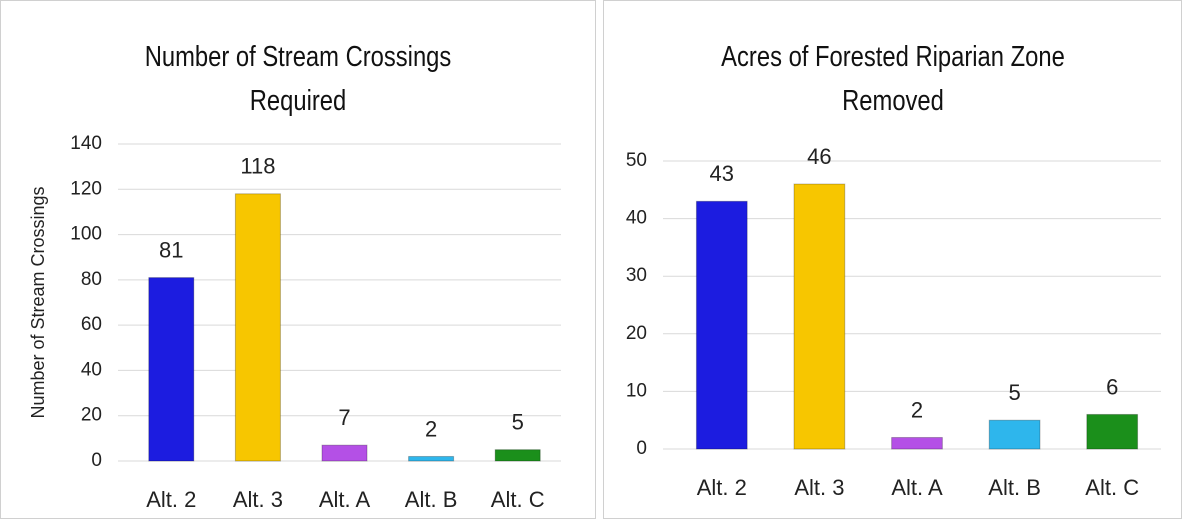  Describe the element at coordinates (171, 249) in the screenshot. I see `data-label: 81` at that location.